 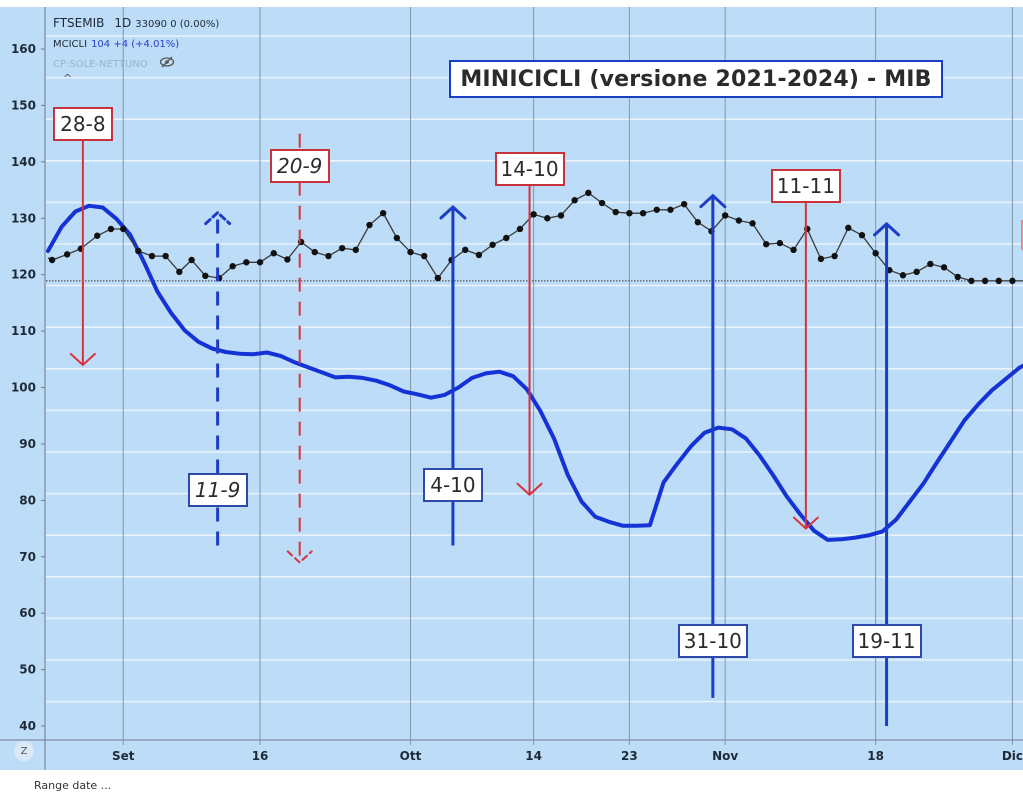 I want to click on y-tick-label: 50, so click(x=27, y=670).